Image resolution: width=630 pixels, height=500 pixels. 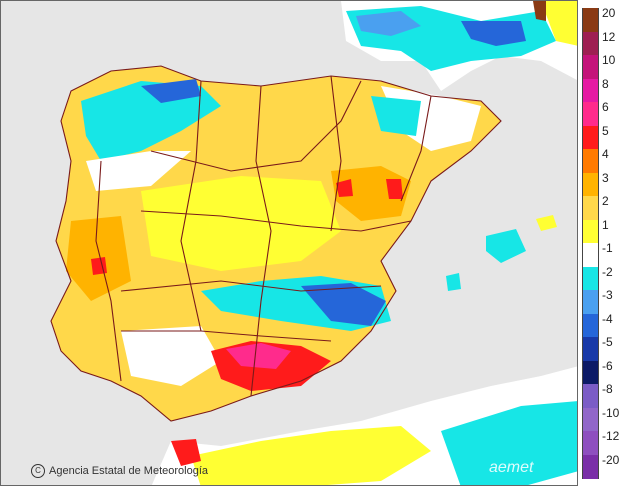 I want to click on legend-label: 6, so click(x=605, y=107).